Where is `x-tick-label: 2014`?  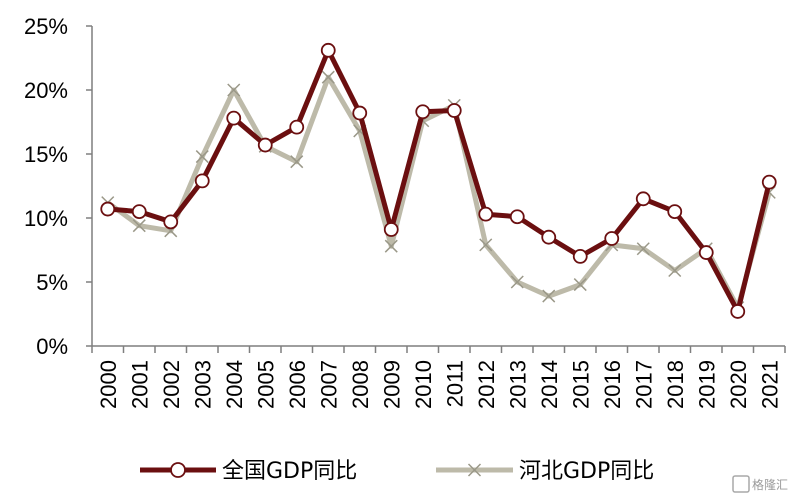 x-tick-label: 2014 is located at coordinates (549, 384).